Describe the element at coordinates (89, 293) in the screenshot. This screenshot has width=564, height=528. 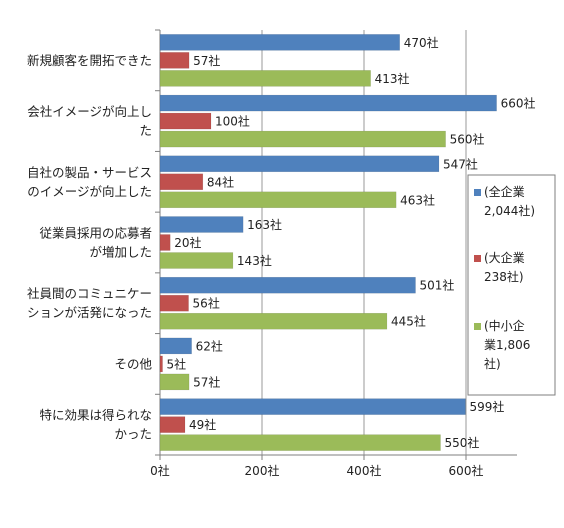
I see `category-label: 社員間のコミュニケー` at that location.